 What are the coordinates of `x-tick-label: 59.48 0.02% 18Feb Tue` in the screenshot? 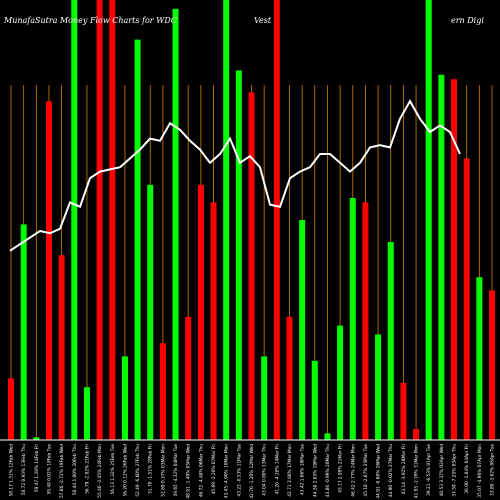 It's located at (49, 469).